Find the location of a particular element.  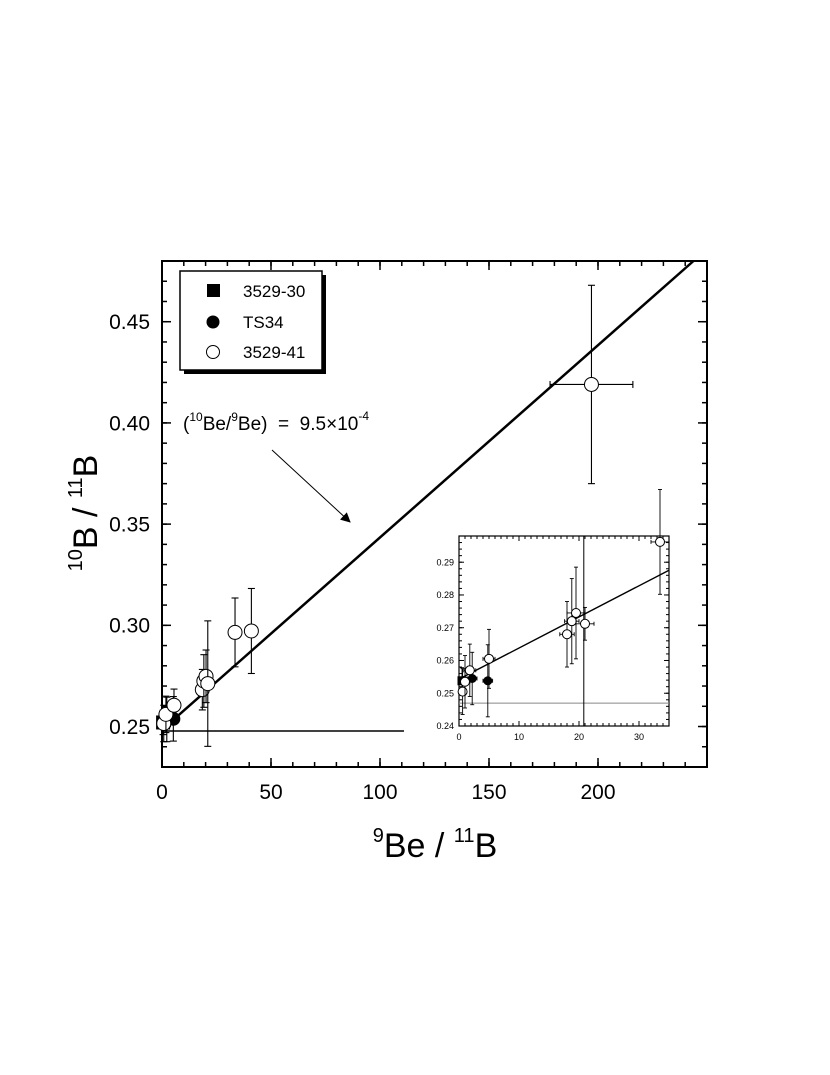

x-tick-label: 30 is located at coordinates (639, 737).